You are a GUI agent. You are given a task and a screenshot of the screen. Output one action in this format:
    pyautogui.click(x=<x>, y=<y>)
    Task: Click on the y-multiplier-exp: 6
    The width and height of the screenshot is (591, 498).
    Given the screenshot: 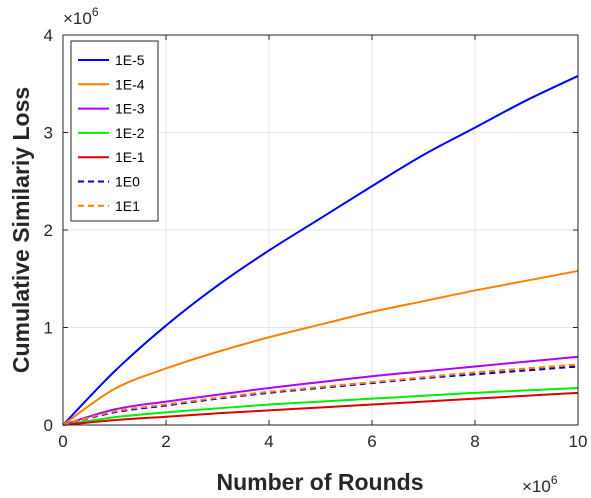 What is the action you would take?
    pyautogui.click(x=95, y=12)
    